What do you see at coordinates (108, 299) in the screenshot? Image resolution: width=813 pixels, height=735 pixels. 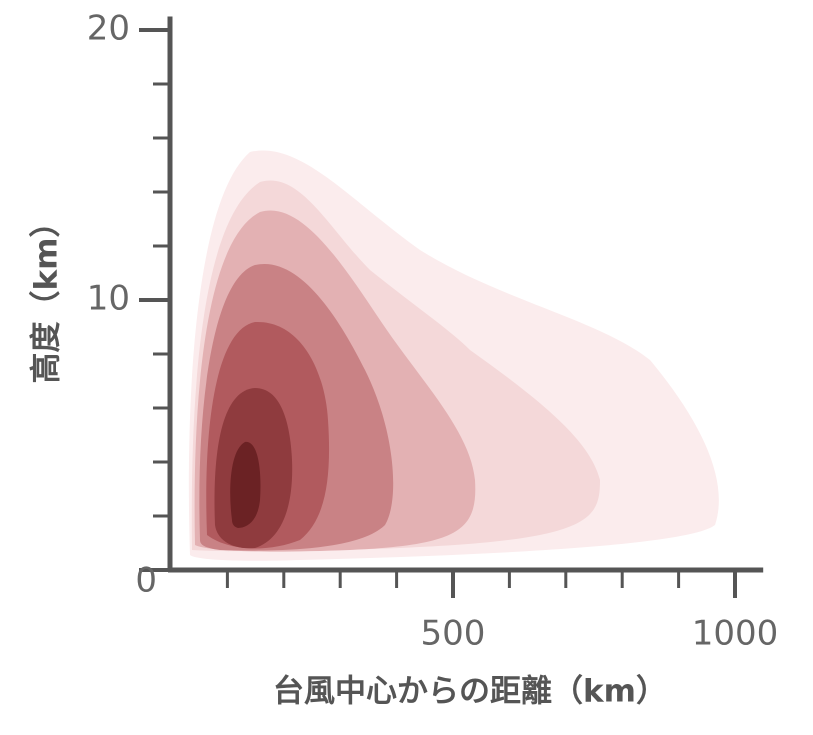 I see `y-tick-label: 10` at bounding box center [108, 299].